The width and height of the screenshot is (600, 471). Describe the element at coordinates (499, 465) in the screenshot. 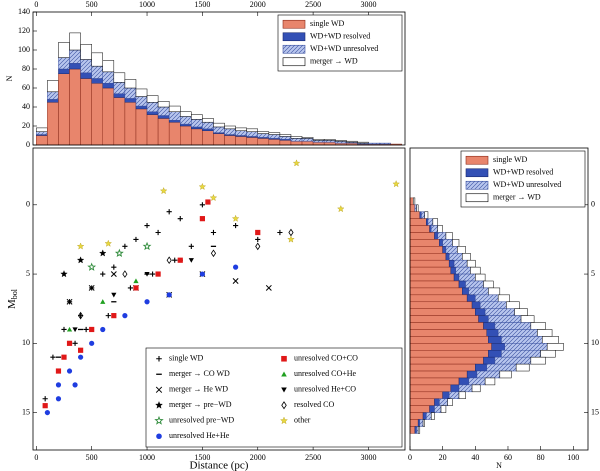

I see `x-axis-label: N` at that location.